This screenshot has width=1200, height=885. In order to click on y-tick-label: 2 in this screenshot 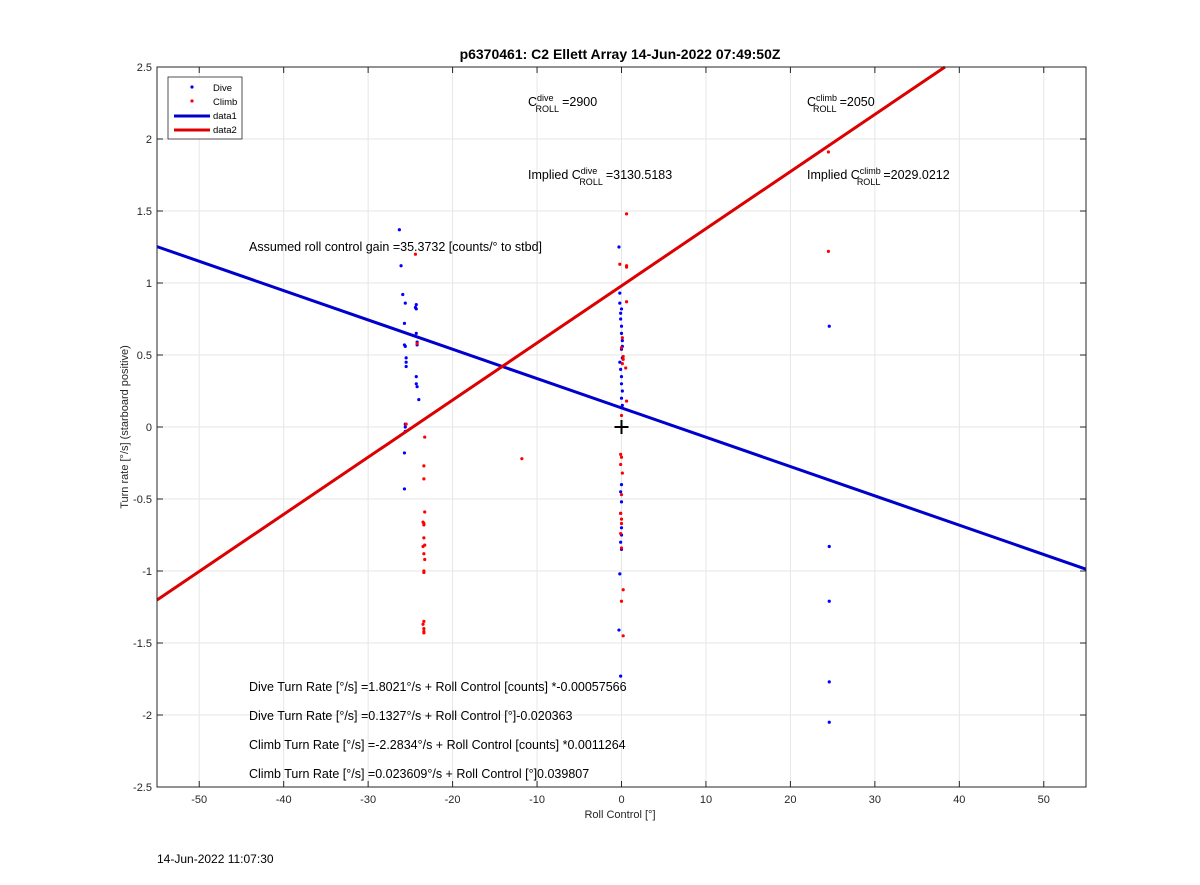, I will do `click(149, 140)`.